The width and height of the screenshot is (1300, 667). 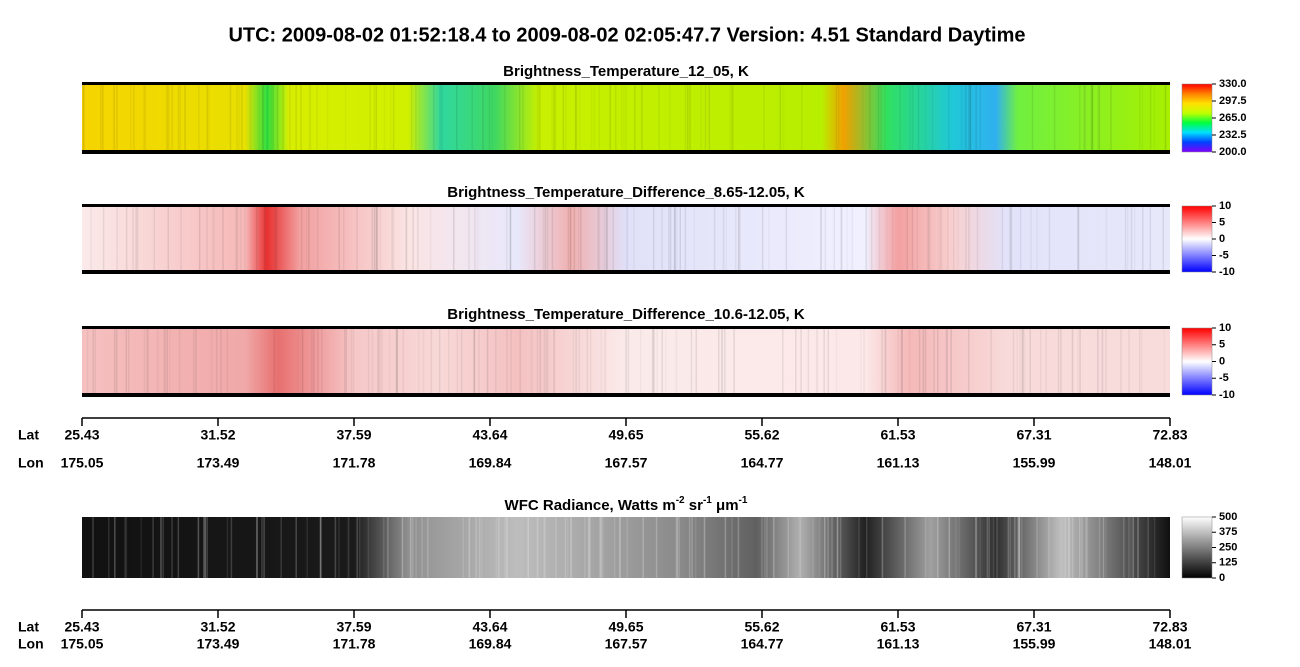 I want to click on panel-title: WFC Radiance, Watts m-2 sr-1 μm-1, so click(x=626, y=504).